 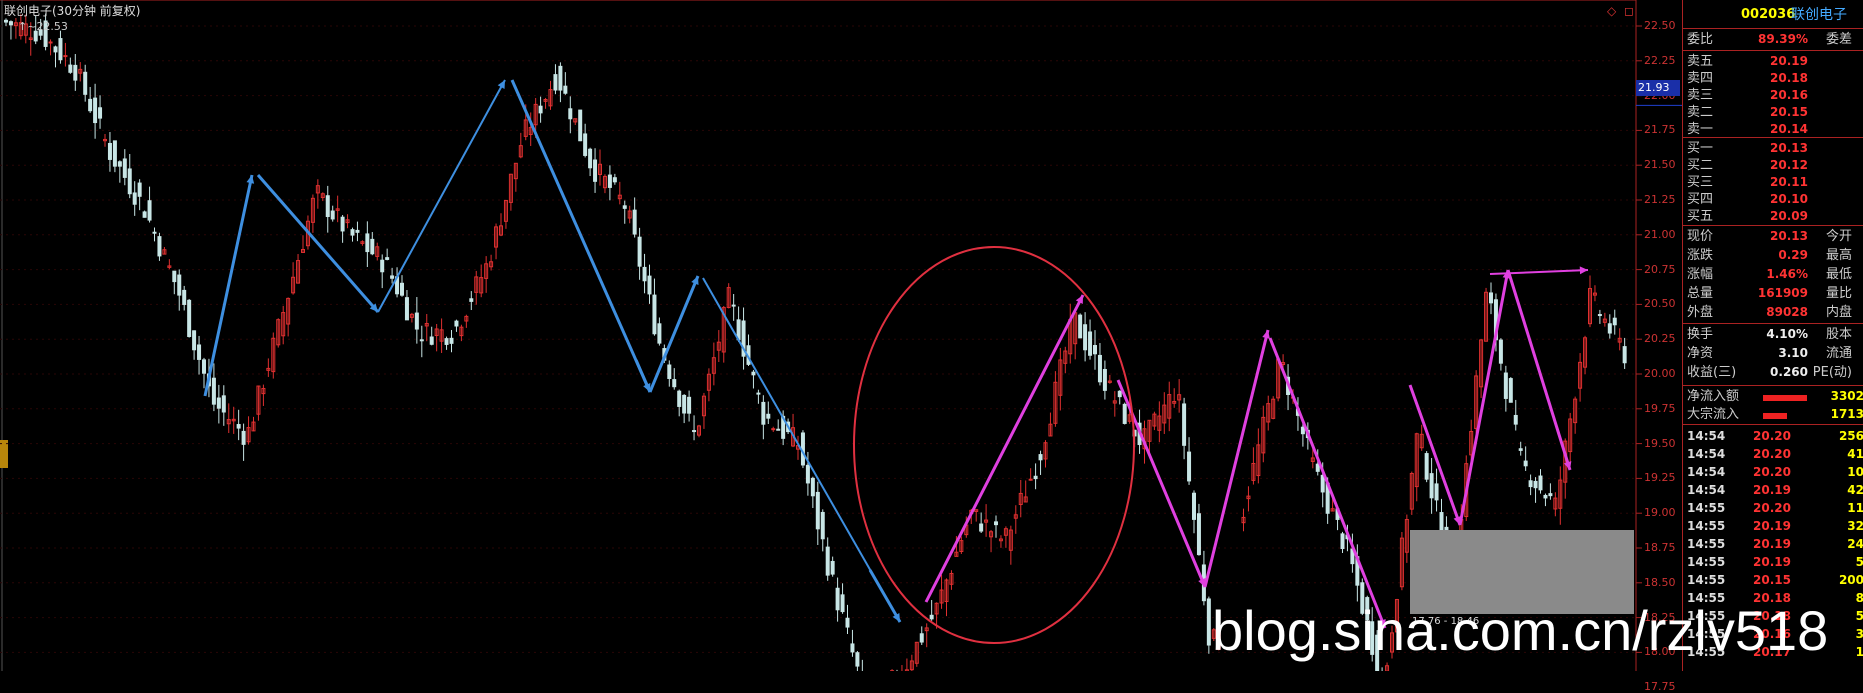 What do you see at coordinates (1660, 443) in the screenshot?
I see `price-axis-label: 19.50` at bounding box center [1660, 443].